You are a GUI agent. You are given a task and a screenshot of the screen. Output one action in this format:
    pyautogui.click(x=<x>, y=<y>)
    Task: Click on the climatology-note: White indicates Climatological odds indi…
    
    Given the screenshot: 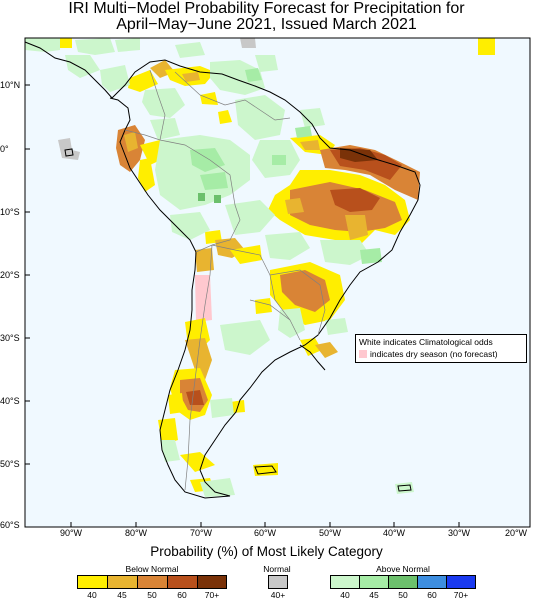 What is the action you would take?
    pyautogui.click(x=441, y=348)
    